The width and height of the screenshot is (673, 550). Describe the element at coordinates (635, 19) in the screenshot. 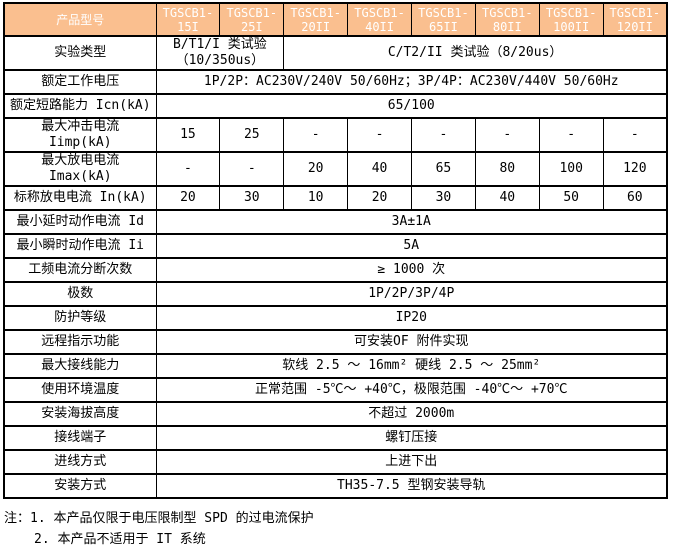

I see `header-model-120II: TGSCB1- 120II` at that location.